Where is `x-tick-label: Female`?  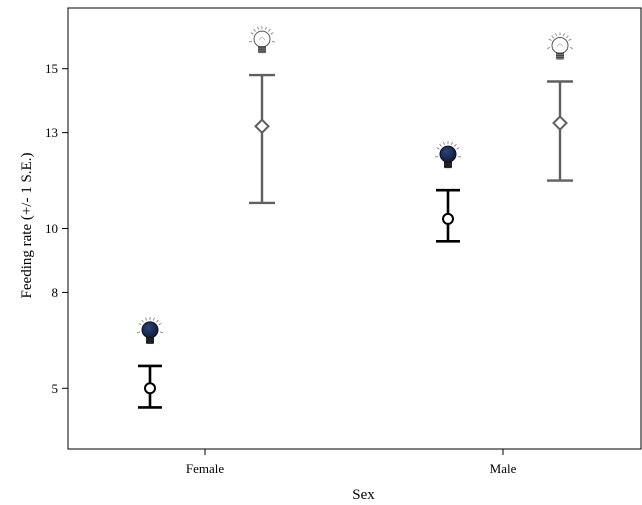
x-tick-label: Female is located at coordinates (205, 468).